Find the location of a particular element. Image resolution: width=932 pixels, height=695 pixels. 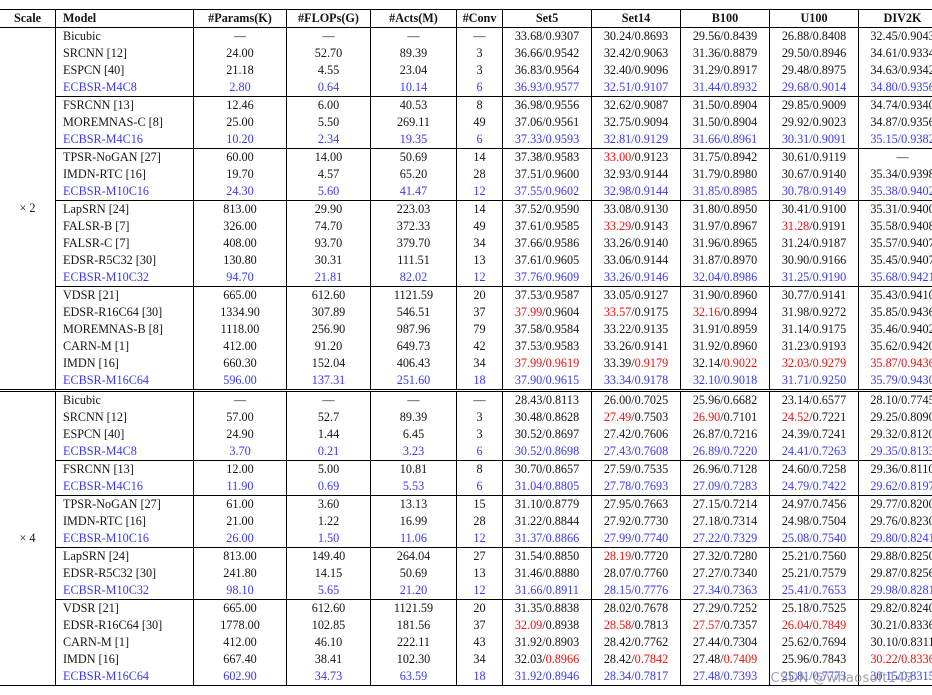

ssim-value: 0.8975 is located at coordinates (830, 70).